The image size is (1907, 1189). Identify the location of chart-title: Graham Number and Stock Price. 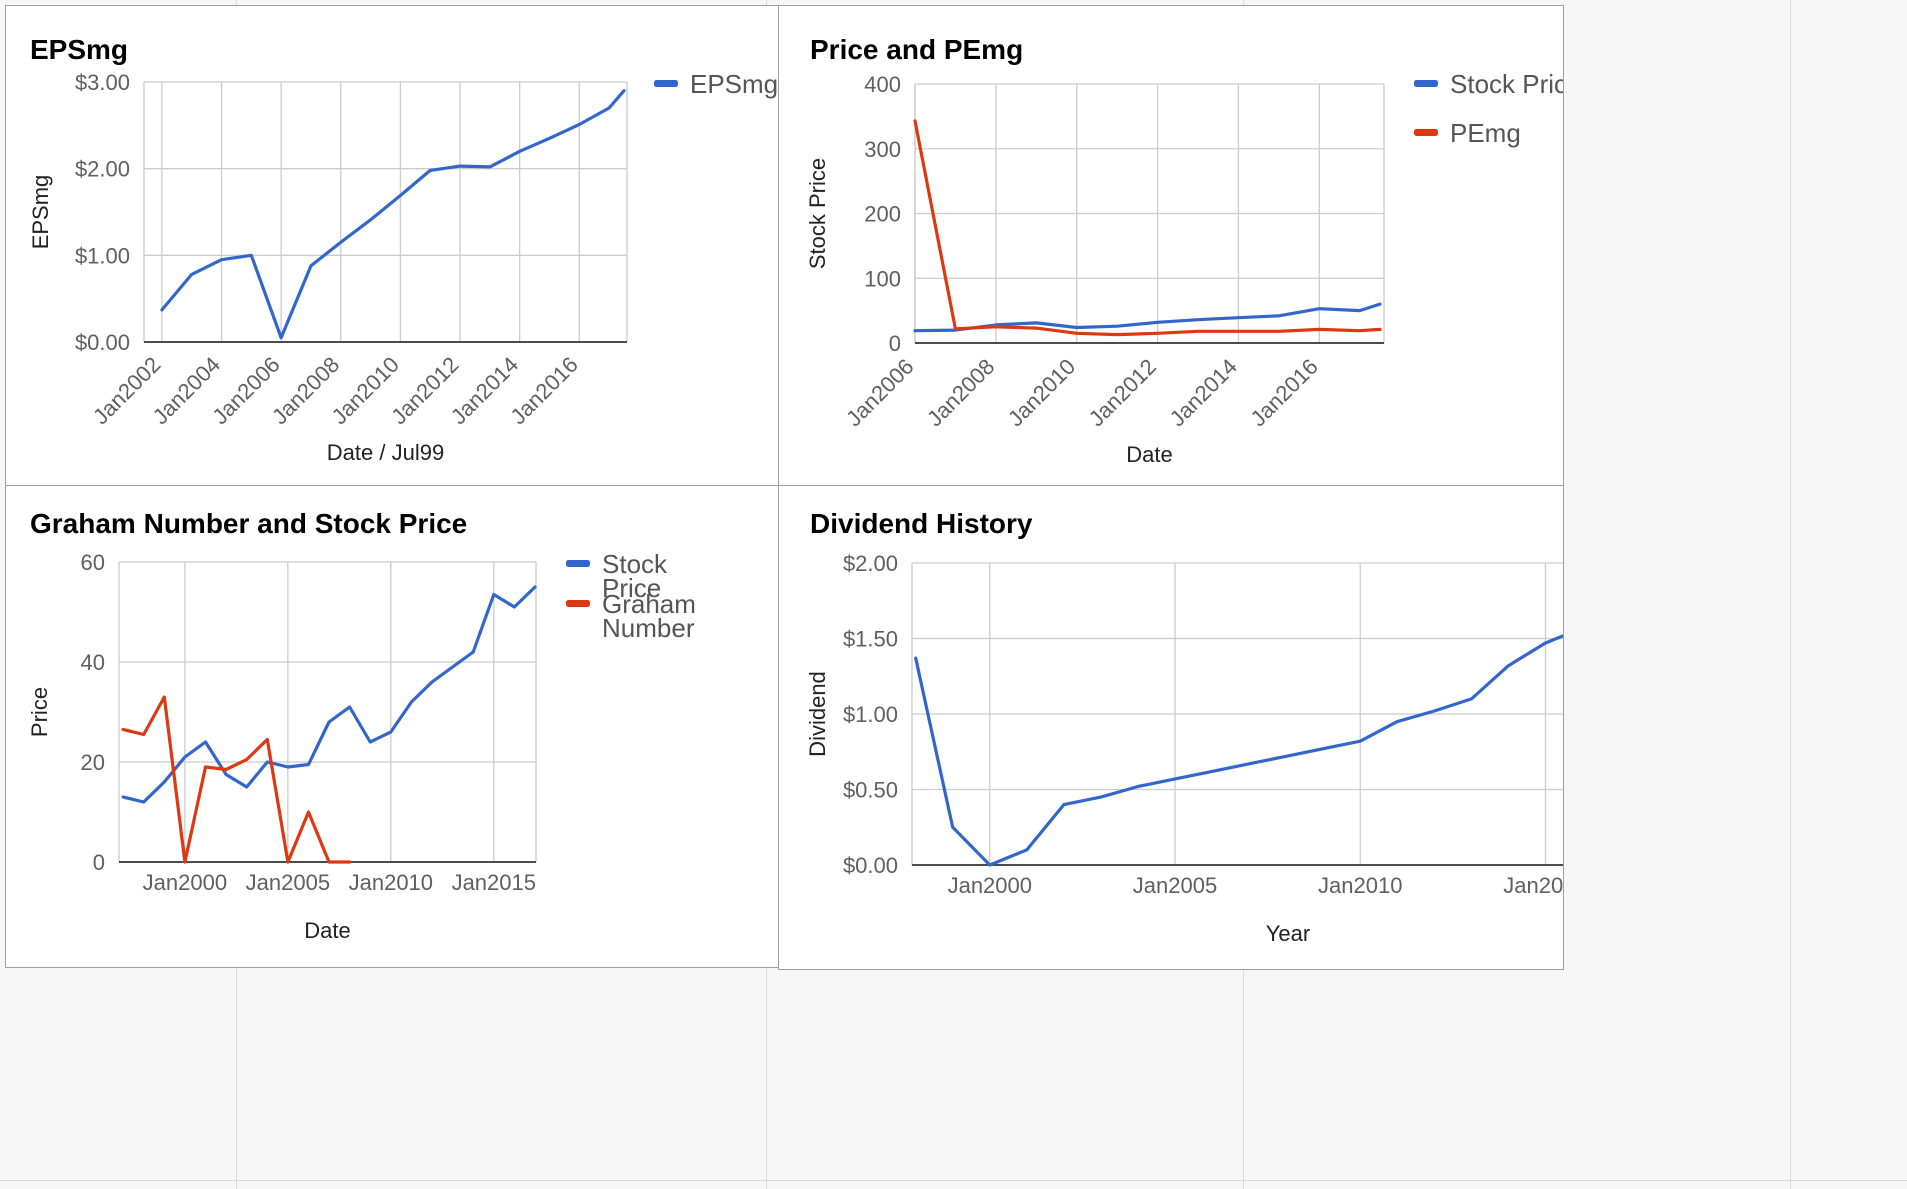
(248, 523).